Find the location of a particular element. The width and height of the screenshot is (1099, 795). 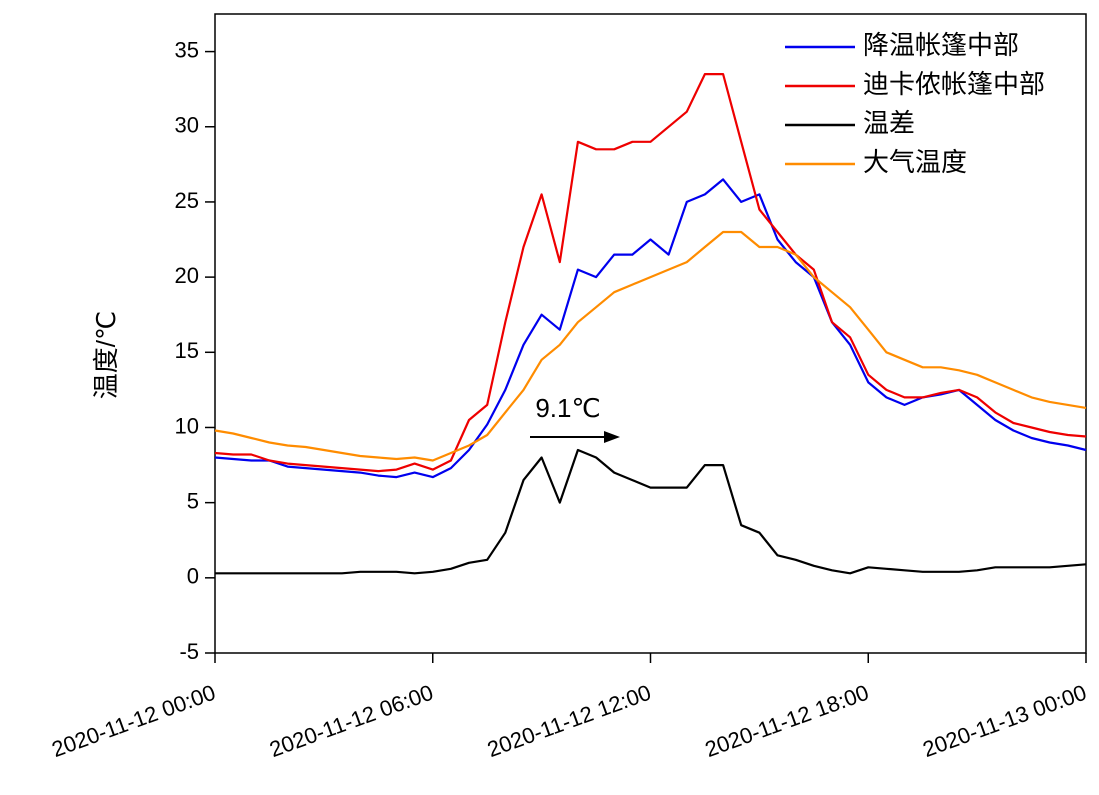

y-tick-label: 0 is located at coordinates (193, 576).